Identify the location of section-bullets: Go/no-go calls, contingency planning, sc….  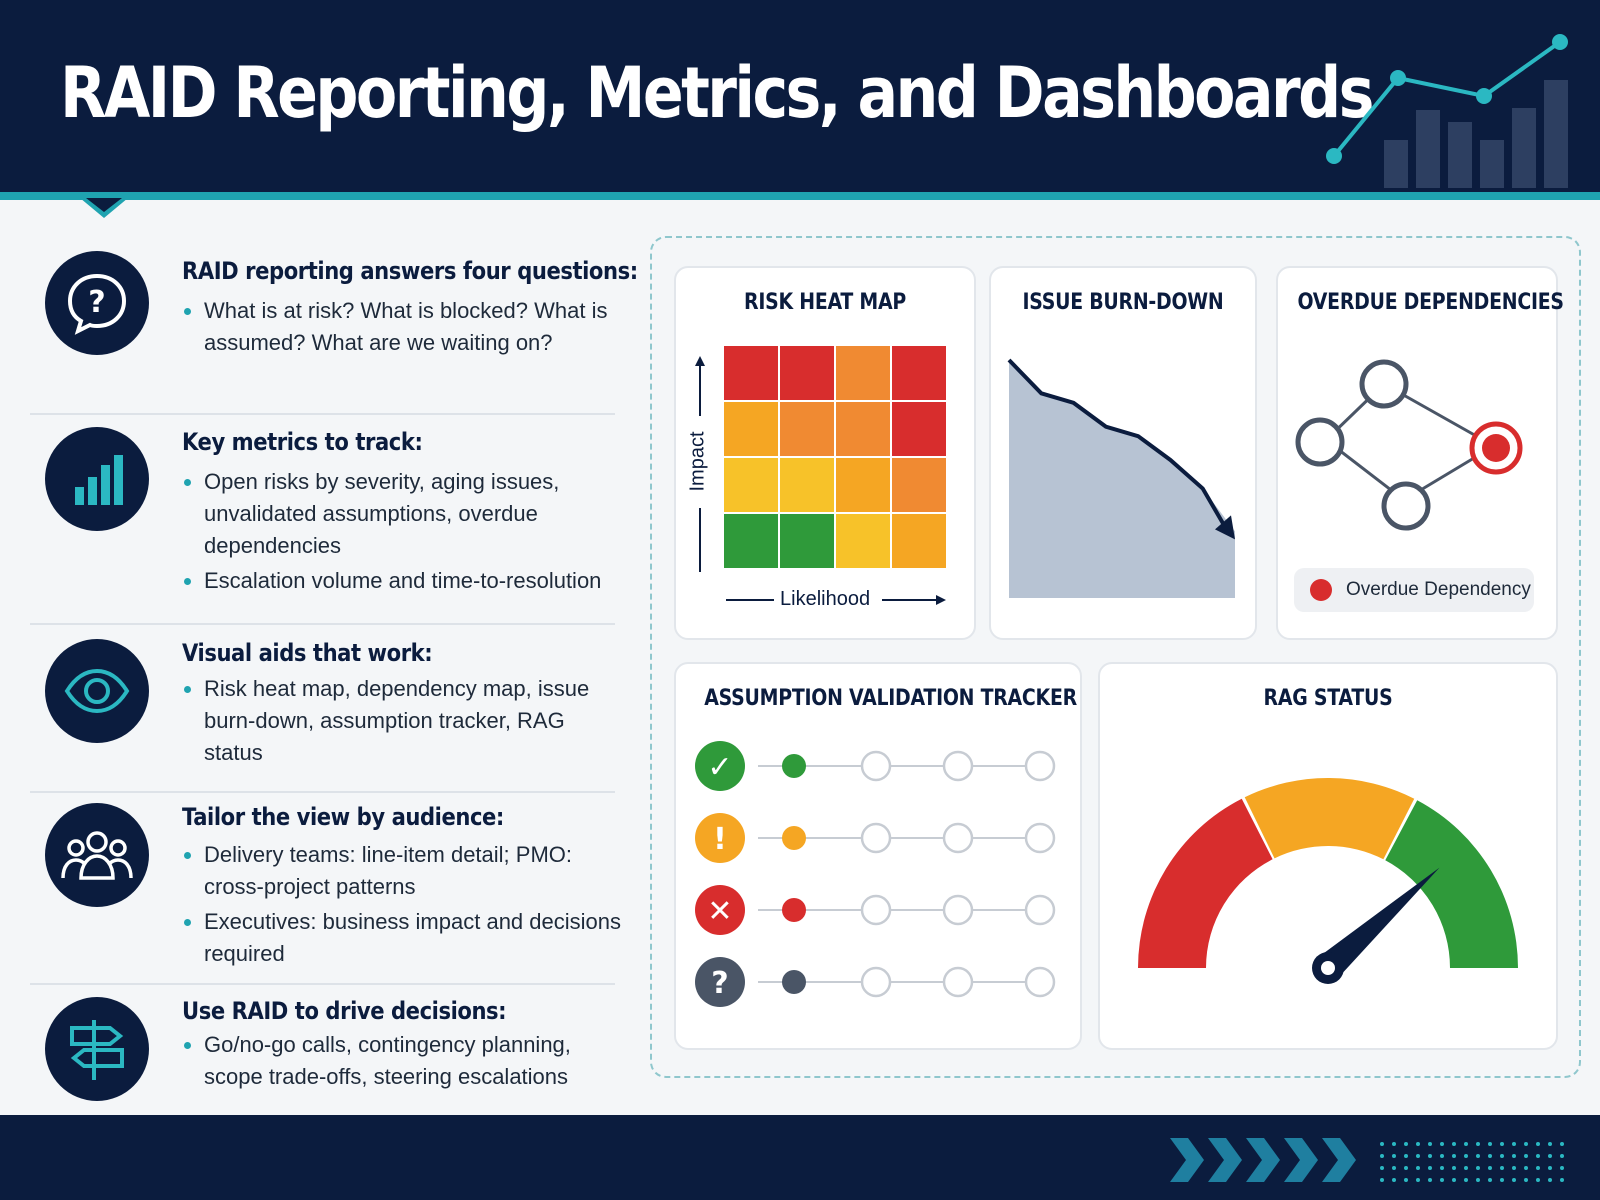
(402, 1062).